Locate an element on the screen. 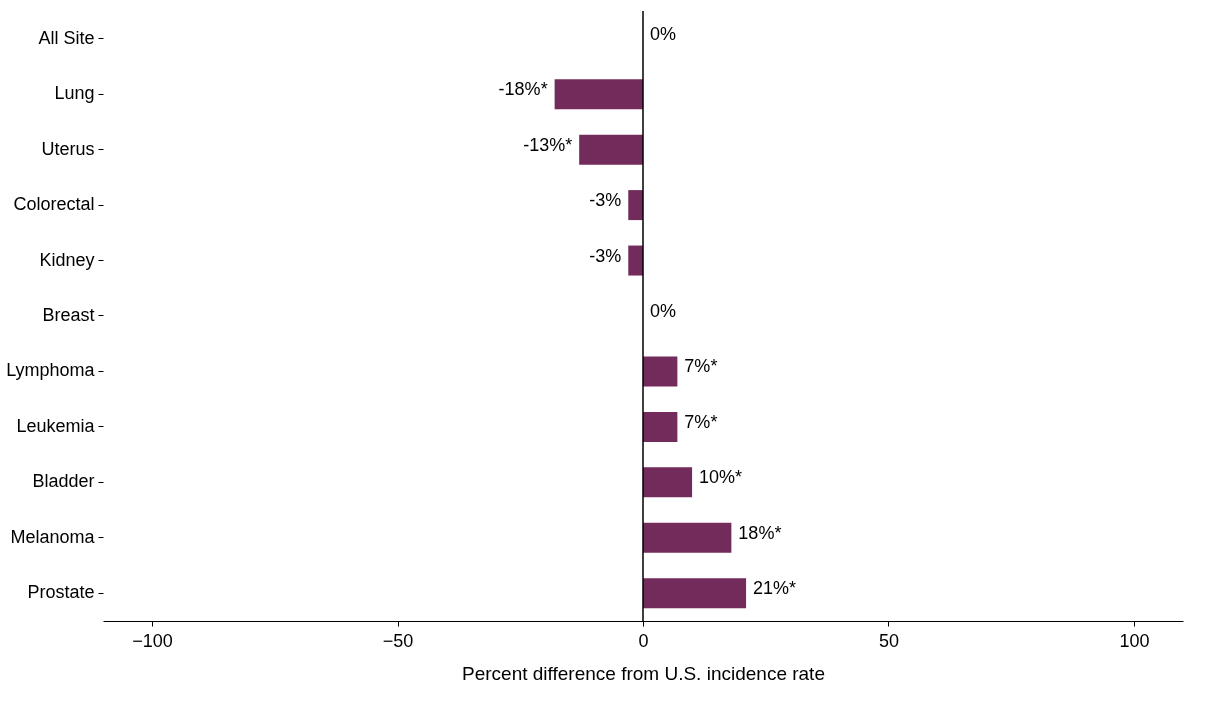 The width and height of the screenshot is (1220, 723). x-tick-label: 100 is located at coordinates (1134, 640).